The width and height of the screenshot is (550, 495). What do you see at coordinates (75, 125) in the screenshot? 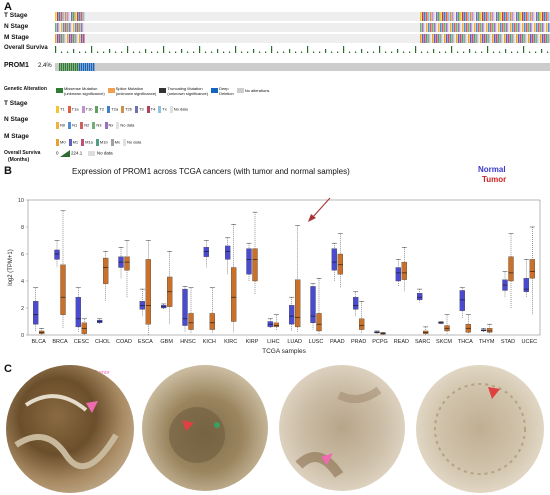
I see `legend-stage-label: N1` at bounding box center [75, 125].